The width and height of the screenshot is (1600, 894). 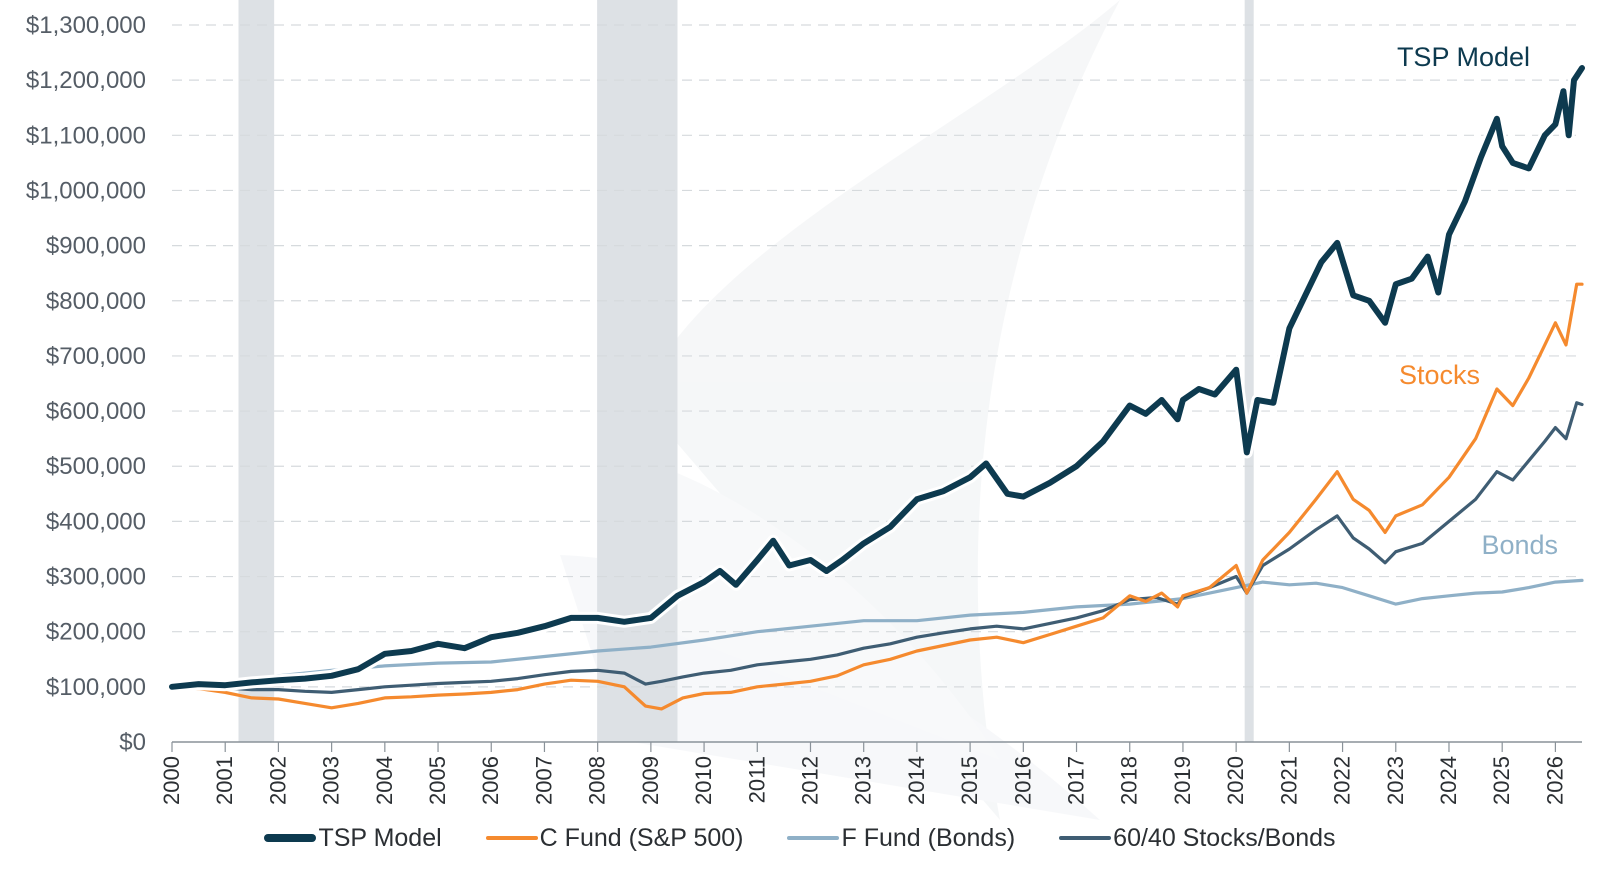 I want to click on x-tick-label: 2012, so click(x=809, y=780).